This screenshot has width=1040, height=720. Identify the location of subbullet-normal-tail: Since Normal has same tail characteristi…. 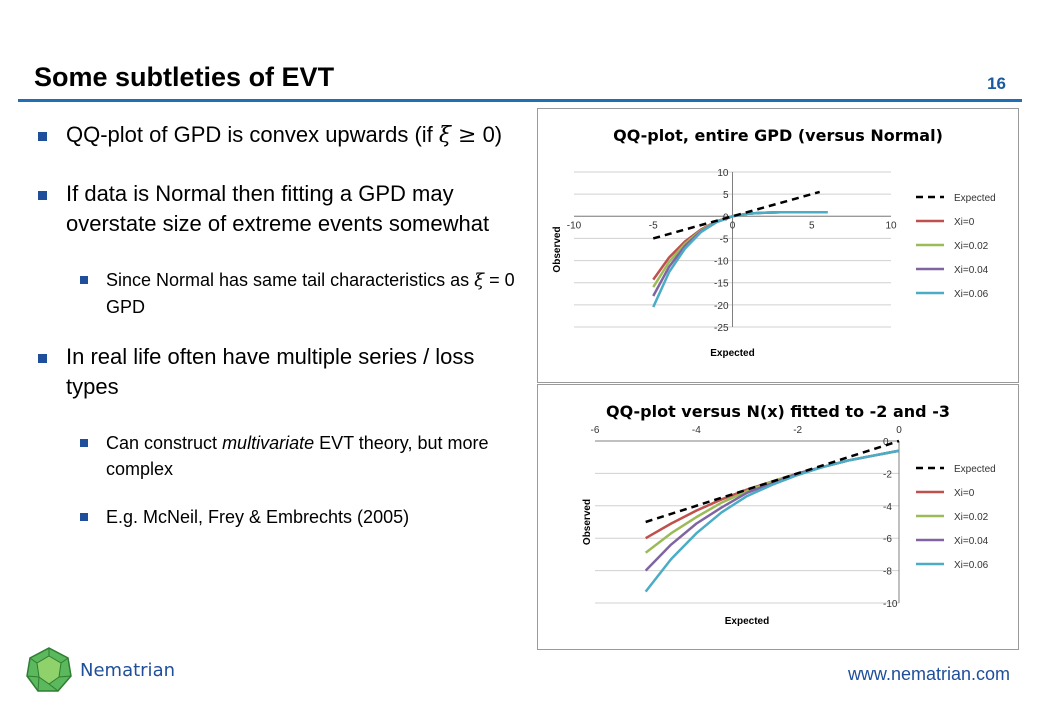
(302, 293).